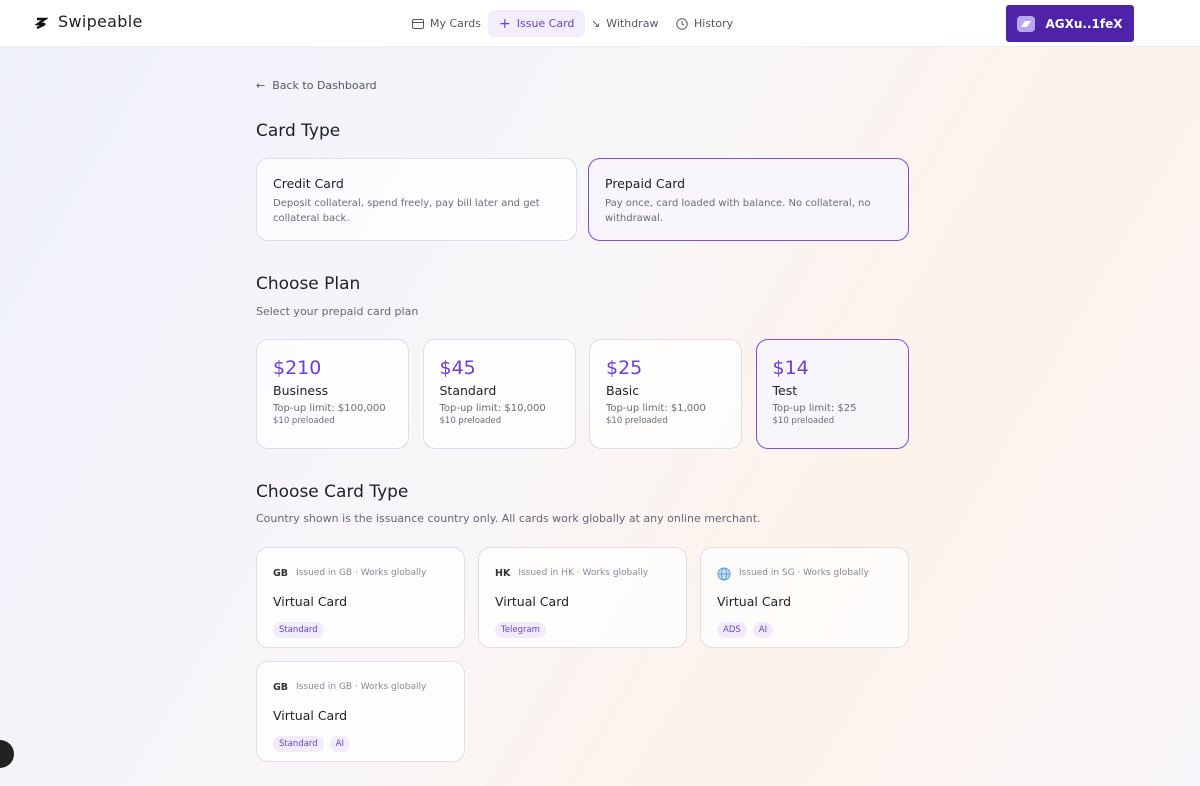 The width and height of the screenshot is (1200, 786). What do you see at coordinates (308, 284) in the screenshot?
I see `section-title: Choose Plan` at bounding box center [308, 284].